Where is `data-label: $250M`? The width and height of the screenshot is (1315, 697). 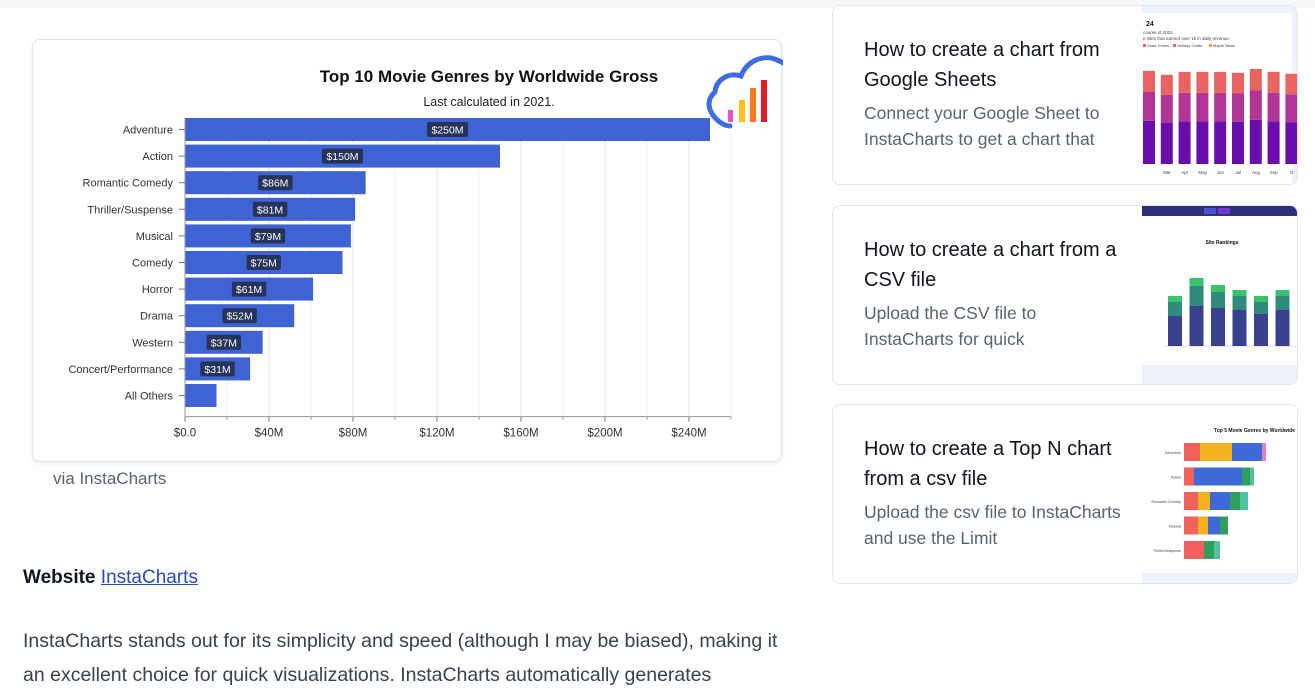 data-label: $250M is located at coordinates (447, 131).